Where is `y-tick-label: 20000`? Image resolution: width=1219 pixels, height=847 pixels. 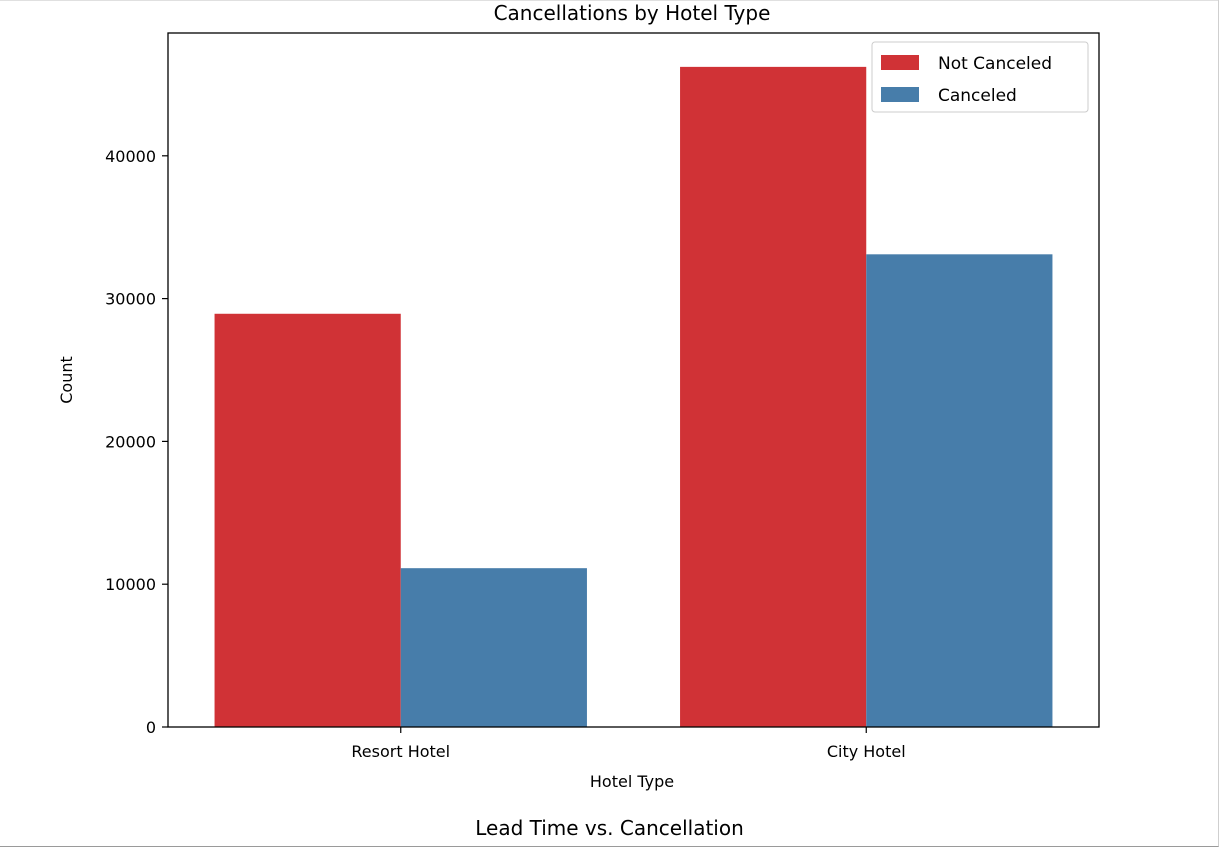
y-tick-label: 20000 is located at coordinates (130, 441).